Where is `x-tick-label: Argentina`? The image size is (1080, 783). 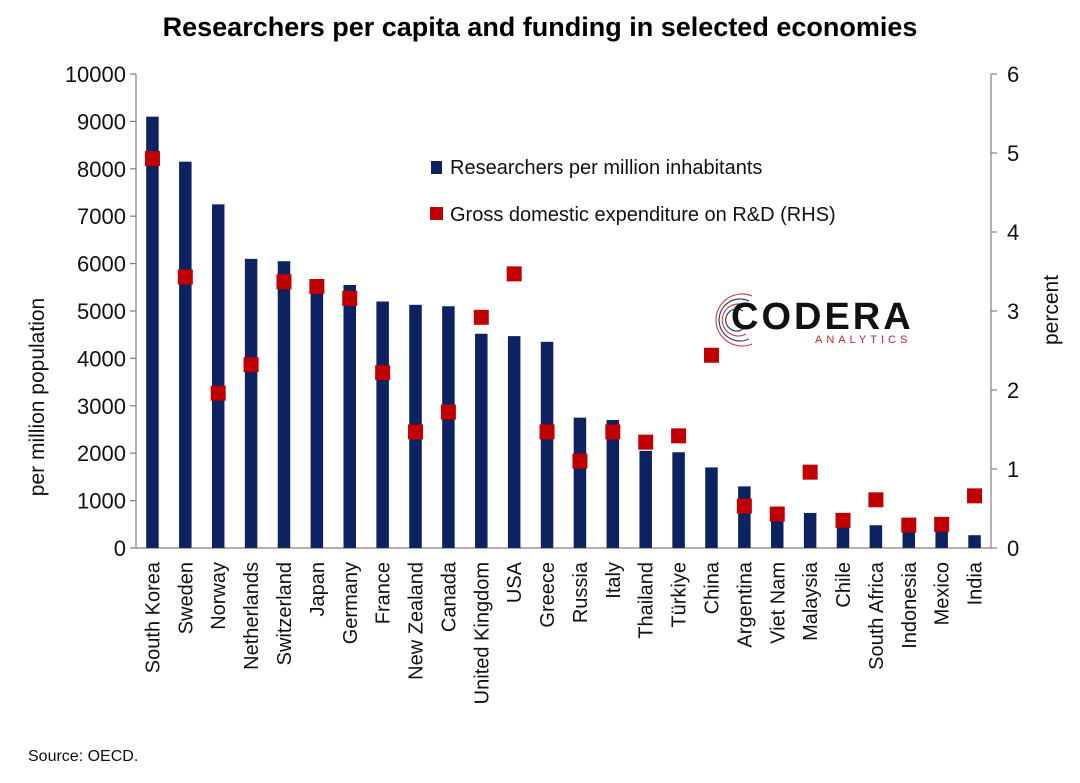
x-tick-label: Argentina is located at coordinates (745, 604).